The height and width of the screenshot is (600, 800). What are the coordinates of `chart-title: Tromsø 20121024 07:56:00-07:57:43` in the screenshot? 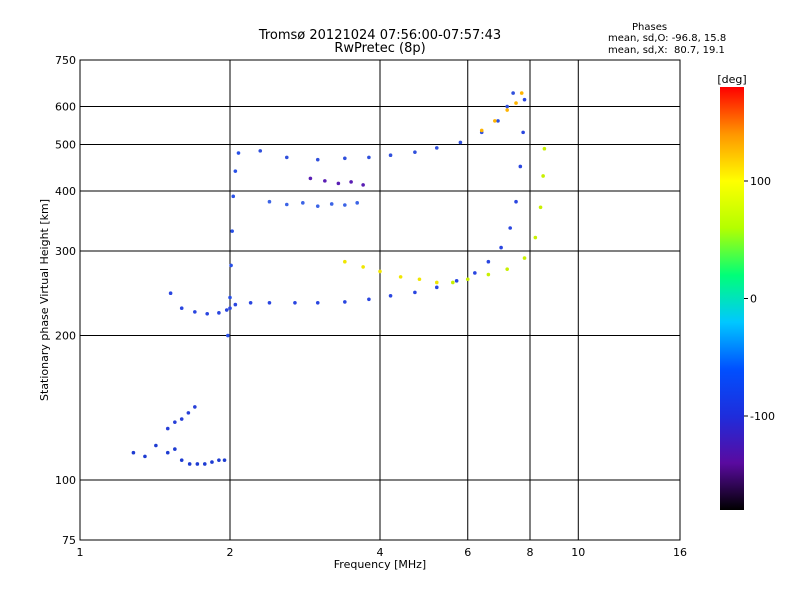 It's located at (380, 35).